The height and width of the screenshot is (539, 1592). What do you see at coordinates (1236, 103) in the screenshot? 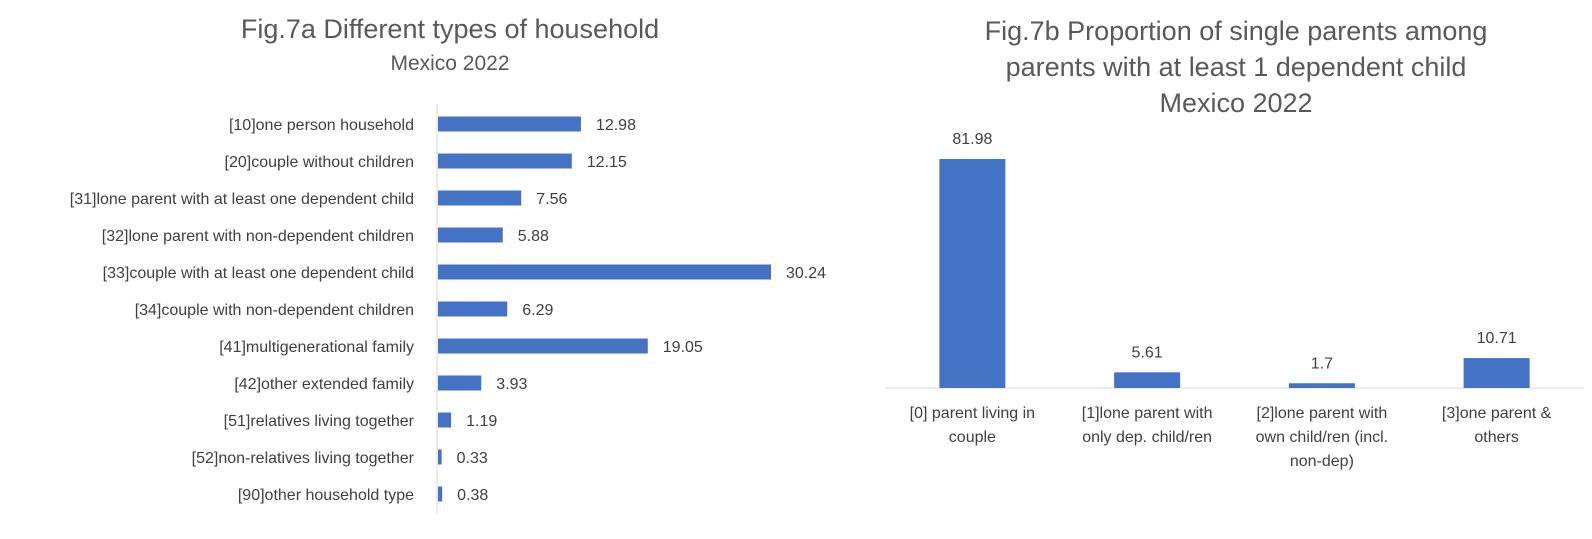
I see `chart-b-title-line-3: Mexico 2022` at bounding box center [1236, 103].